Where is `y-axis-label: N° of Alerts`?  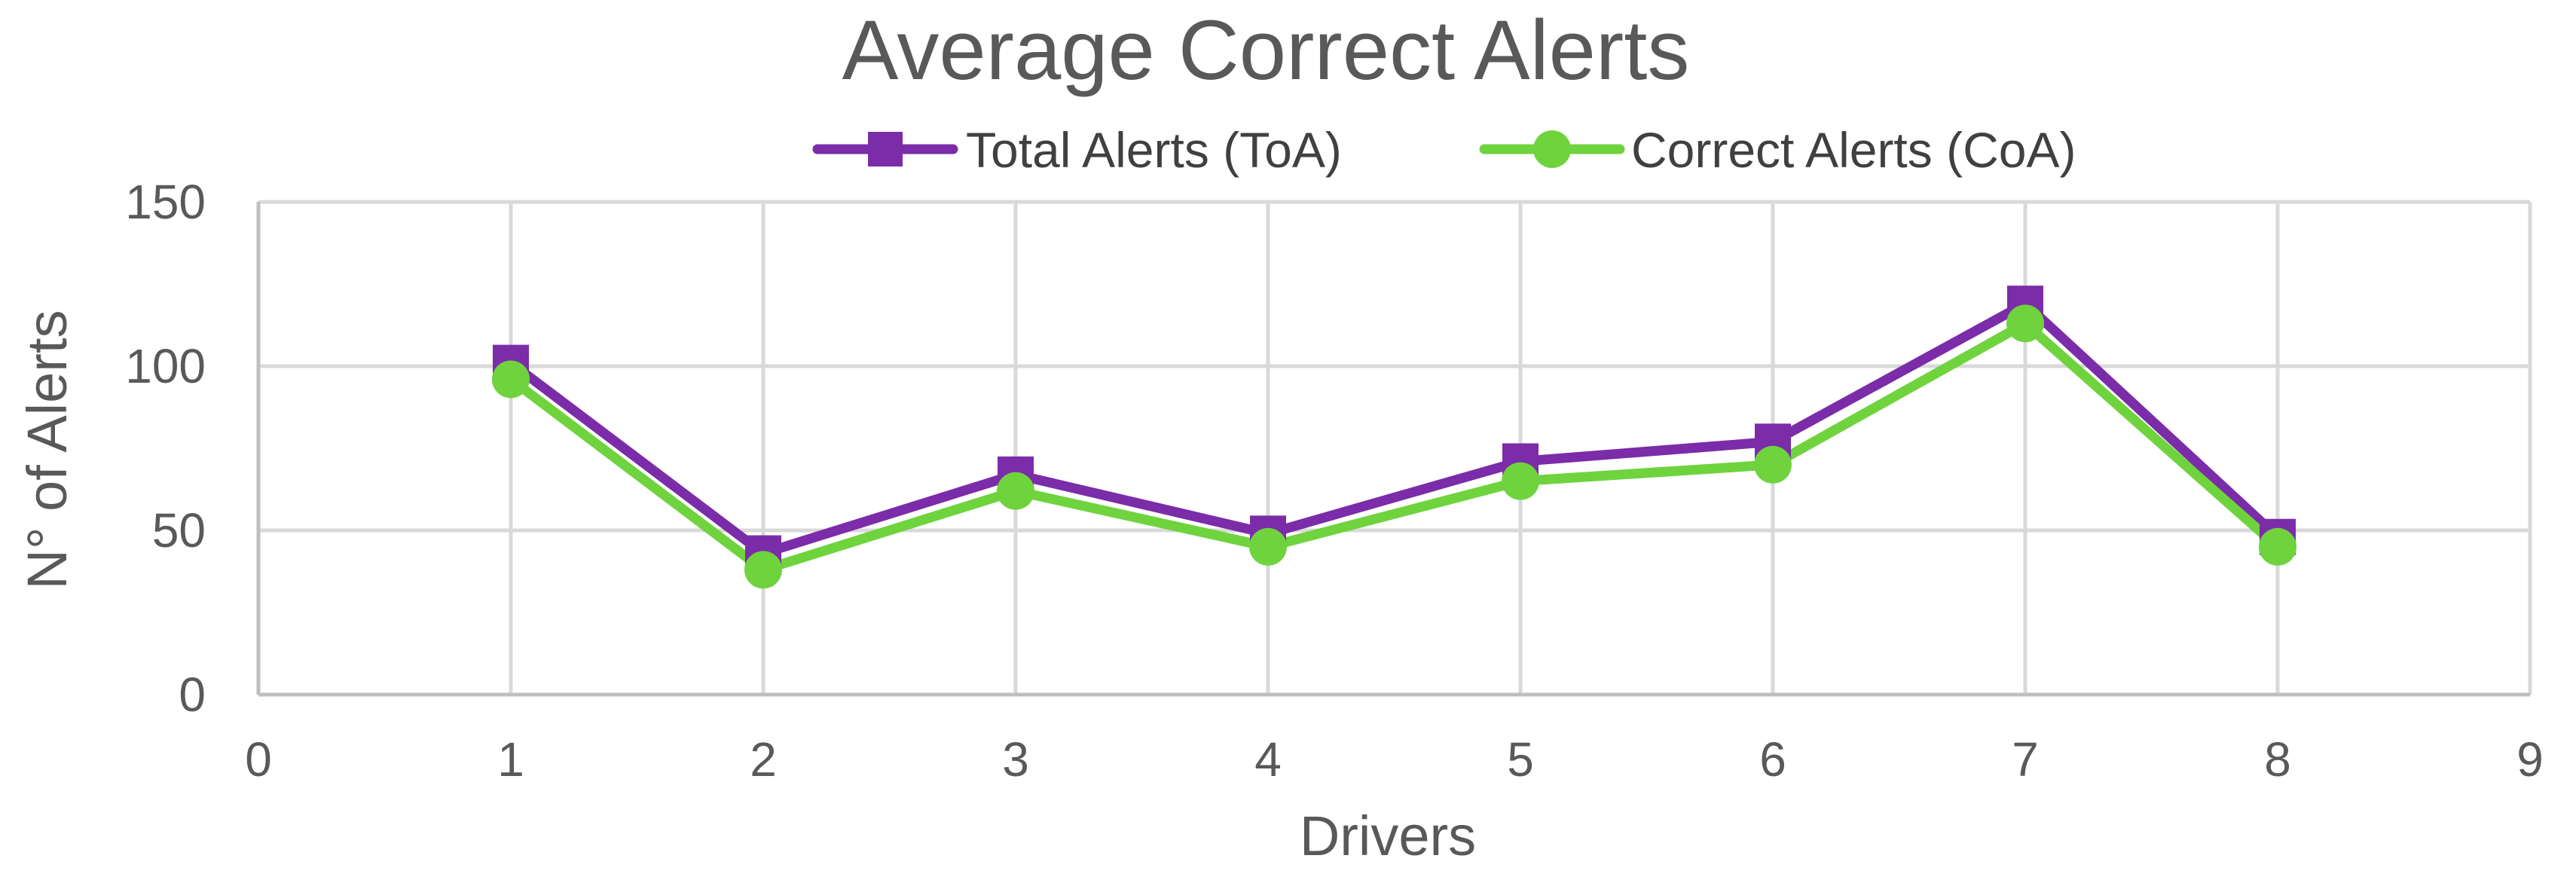 y-axis-label: N° of Alerts is located at coordinates (47, 450).